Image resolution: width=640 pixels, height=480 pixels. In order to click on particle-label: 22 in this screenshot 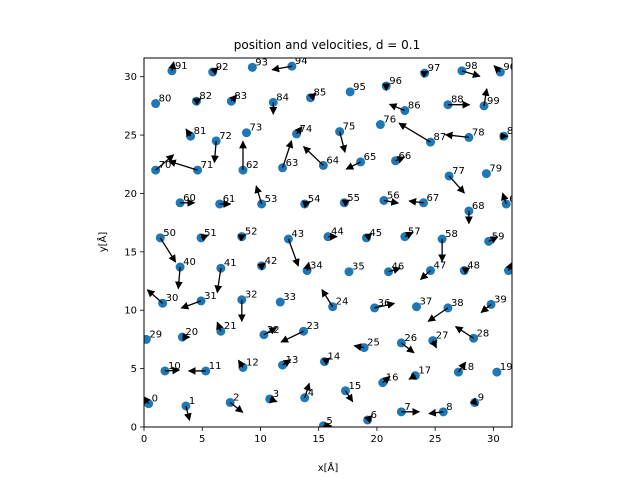, I will do `click(273, 330)`.